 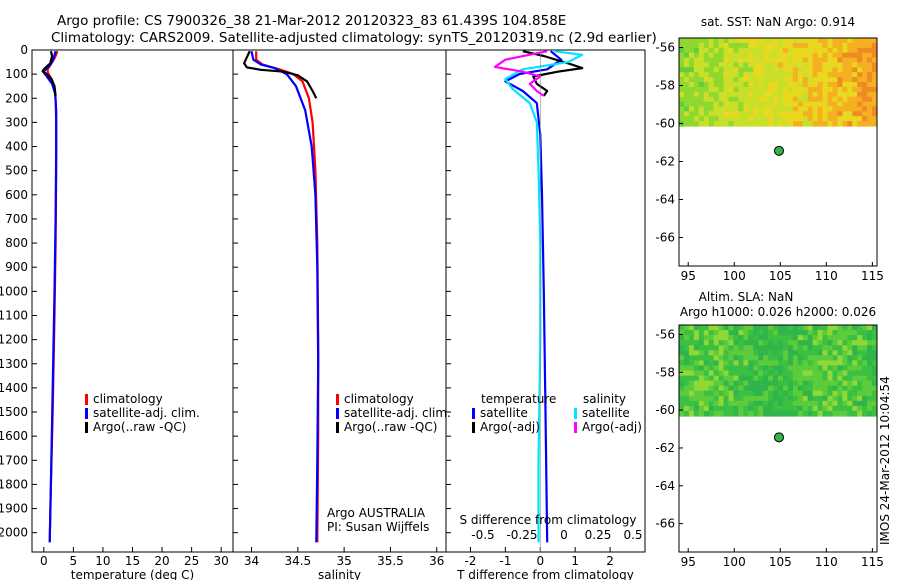 I want to click on difference-legend-header: salinity, so click(x=604, y=399).